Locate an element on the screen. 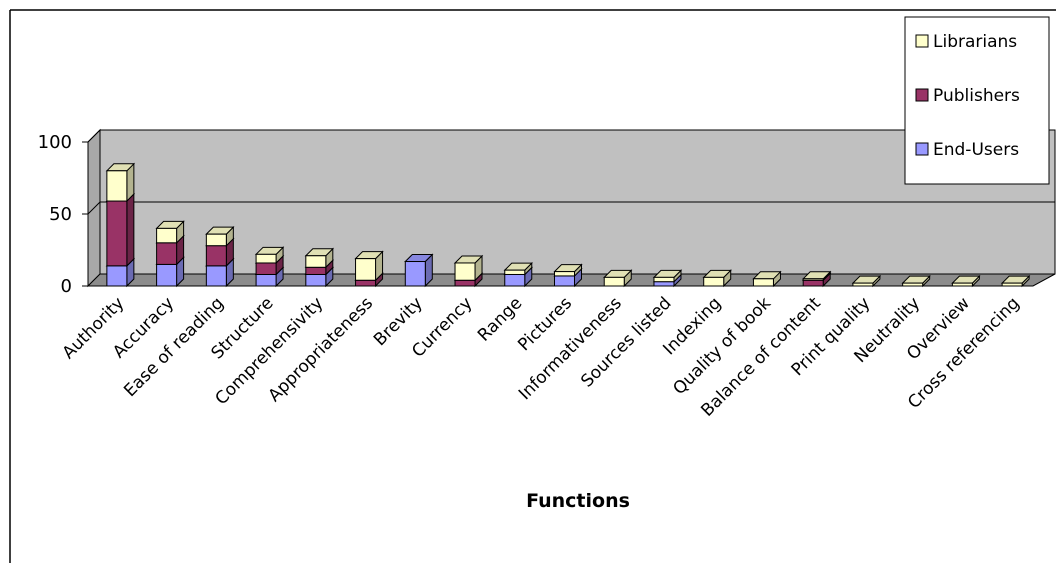 Image resolution: width=1056 pixels, height=563 pixels. legend-label: Publishers is located at coordinates (976, 96).